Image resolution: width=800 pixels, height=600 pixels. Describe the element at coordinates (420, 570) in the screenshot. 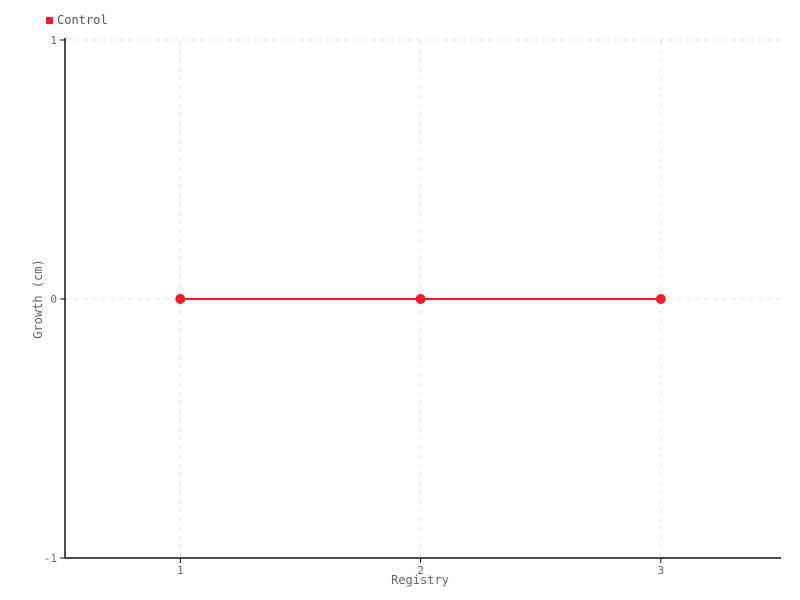

I see `x-tick-label: 2` at that location.